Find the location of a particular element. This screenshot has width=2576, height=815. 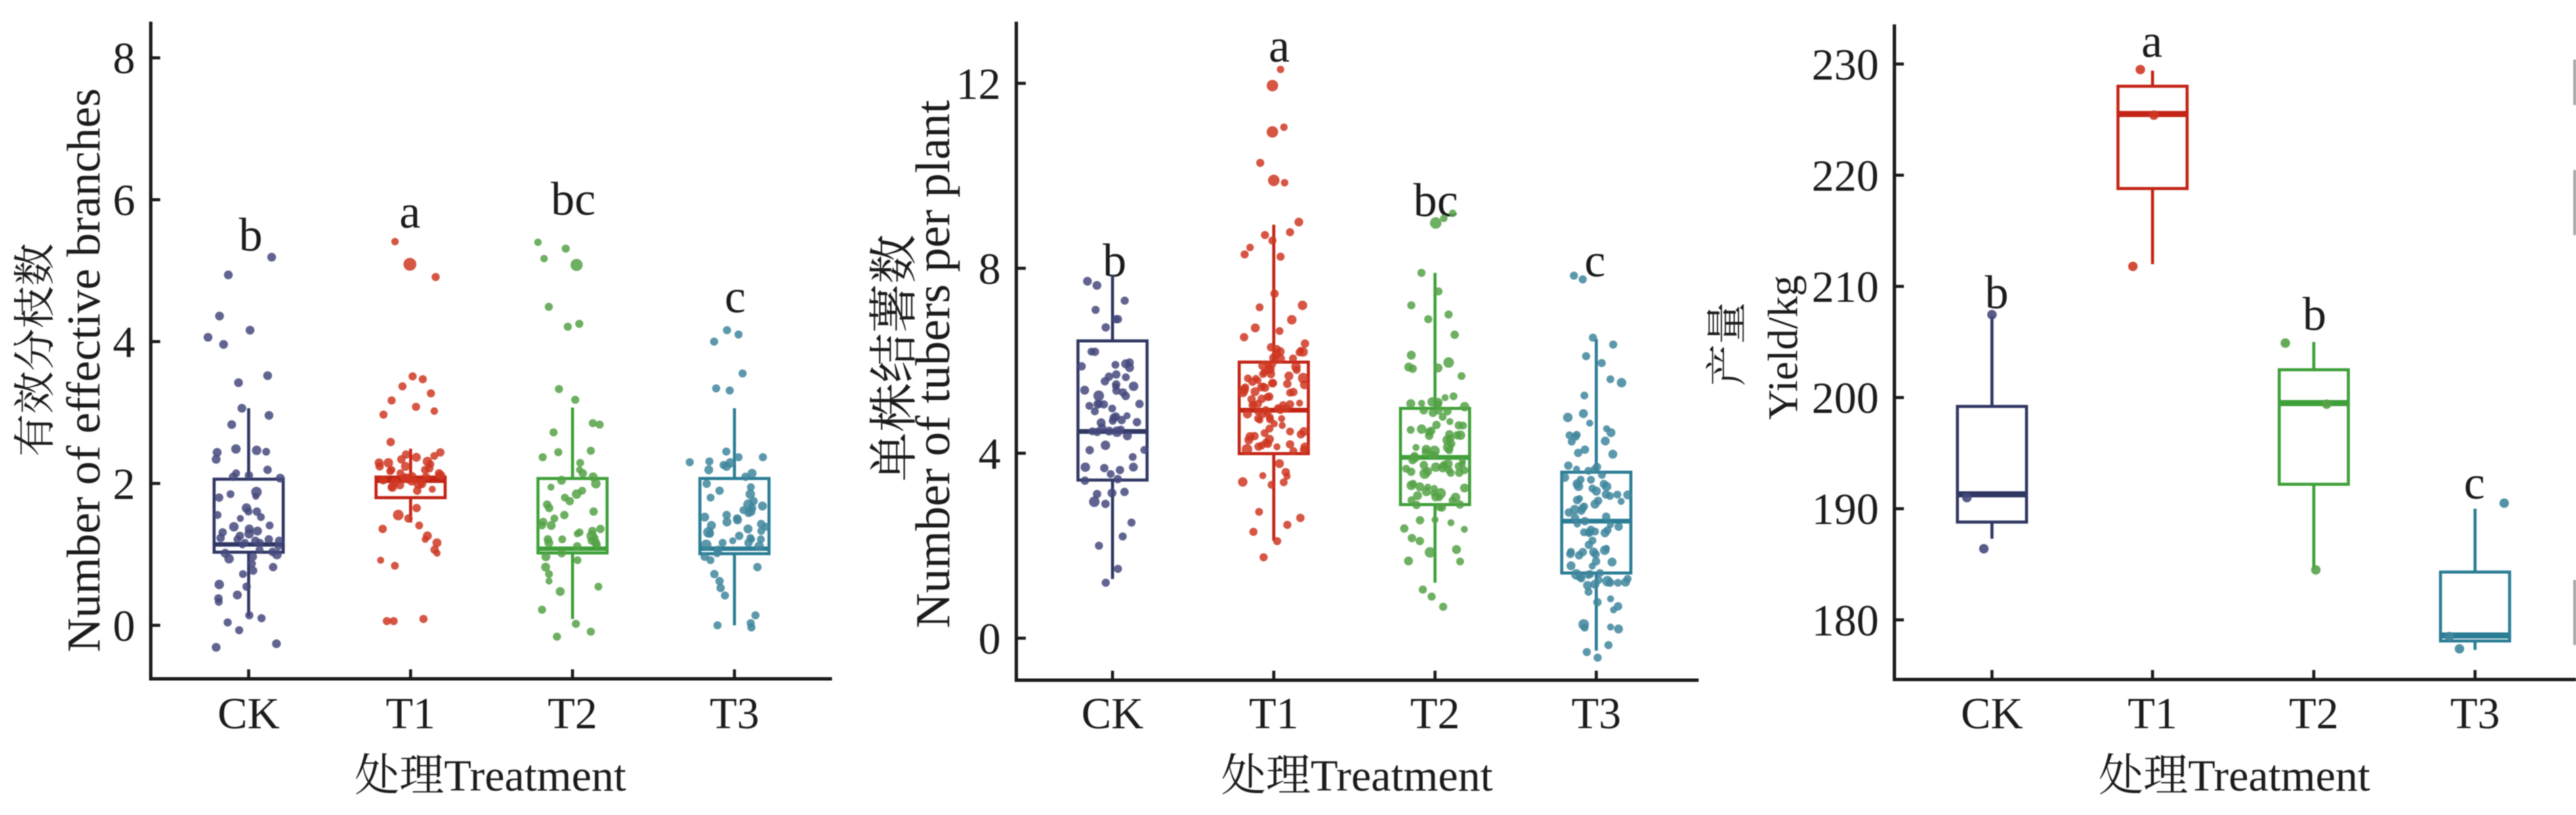

svg-text: 220 is located at coordinates (1845, 176).